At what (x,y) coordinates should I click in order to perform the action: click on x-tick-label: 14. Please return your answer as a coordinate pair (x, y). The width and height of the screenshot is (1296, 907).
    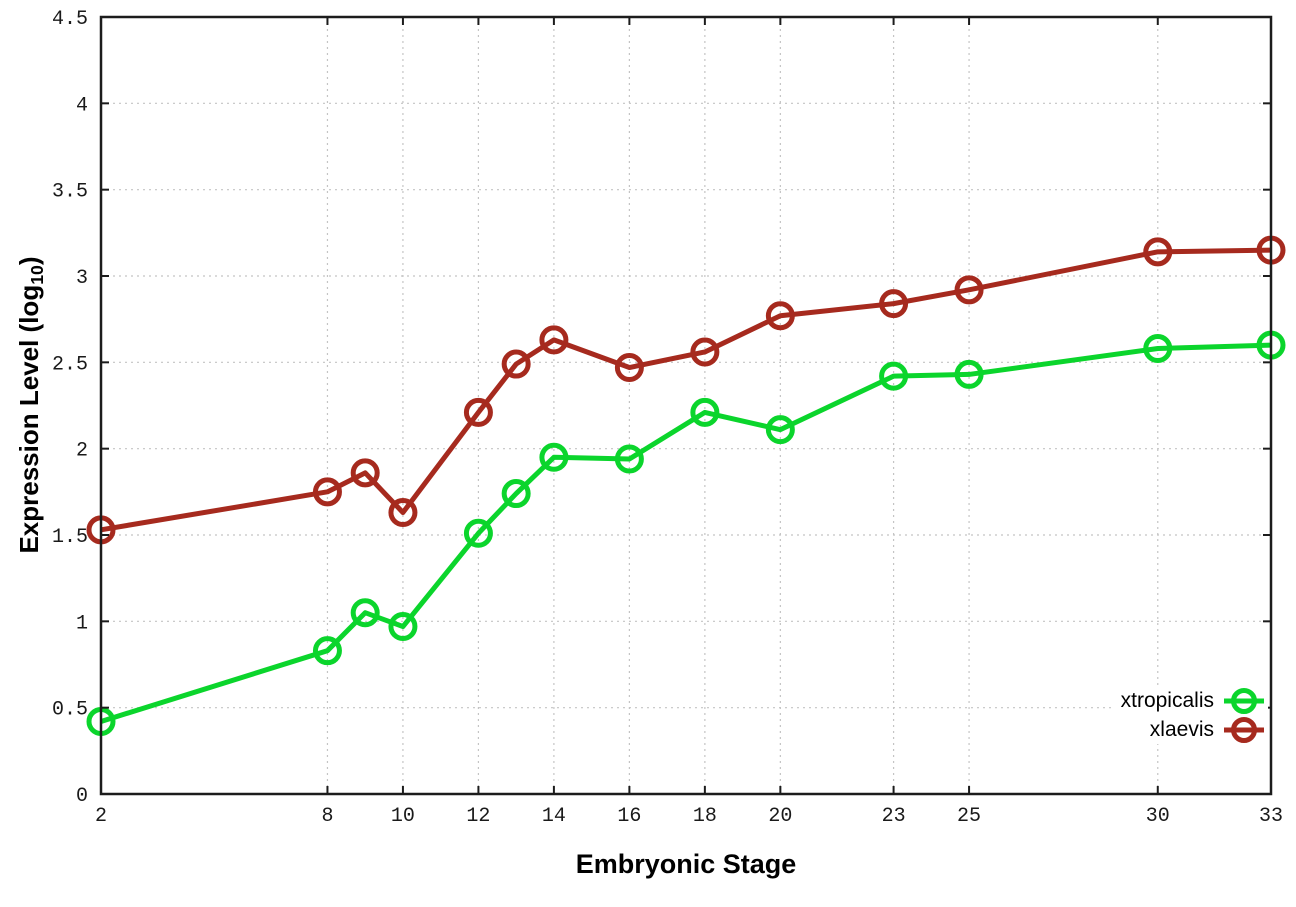
    Looking at the image, I should click on (554, 816).